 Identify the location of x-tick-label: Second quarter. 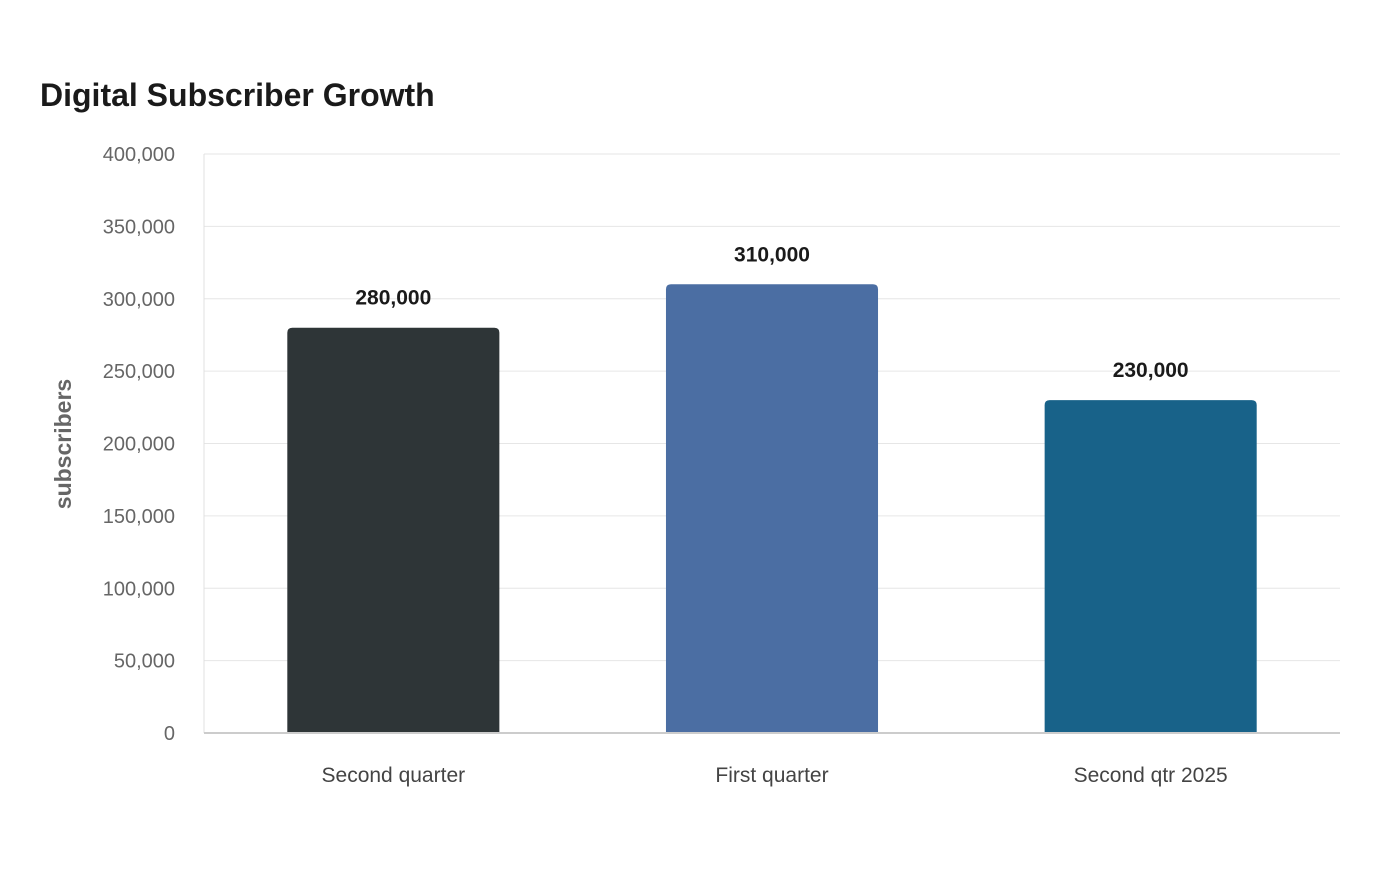
(394, 775).